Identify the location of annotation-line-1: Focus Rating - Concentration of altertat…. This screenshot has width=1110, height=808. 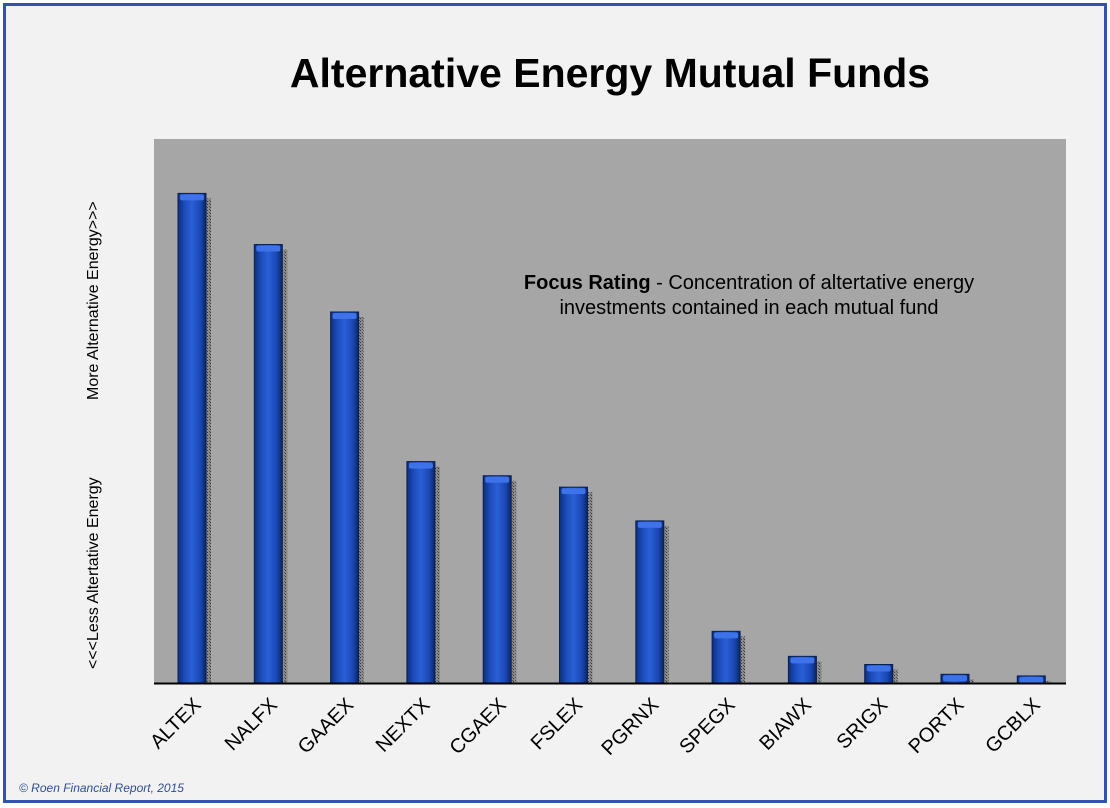
(749, 283).